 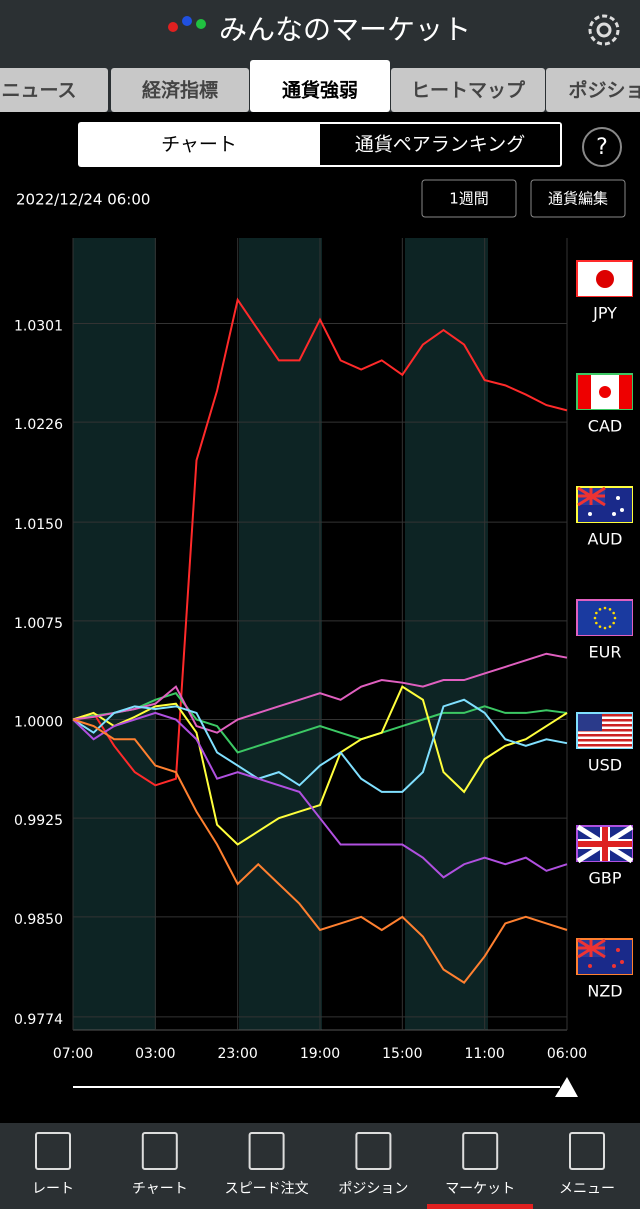 I want to click on bottom-nav, so click(x=320, y=1166).